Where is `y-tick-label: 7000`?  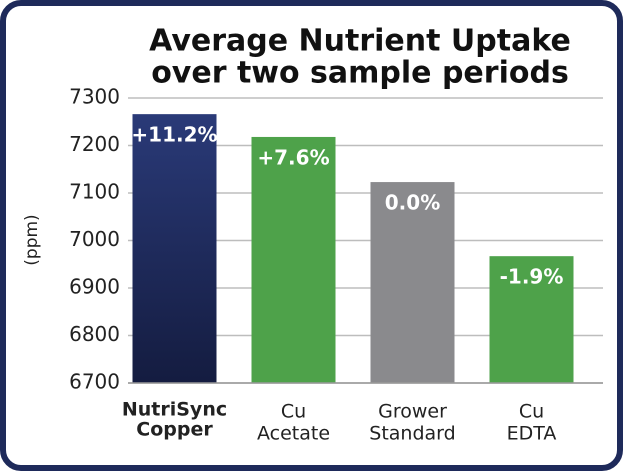
y-tick-label: 7000 is located at coordinates (94, 239).